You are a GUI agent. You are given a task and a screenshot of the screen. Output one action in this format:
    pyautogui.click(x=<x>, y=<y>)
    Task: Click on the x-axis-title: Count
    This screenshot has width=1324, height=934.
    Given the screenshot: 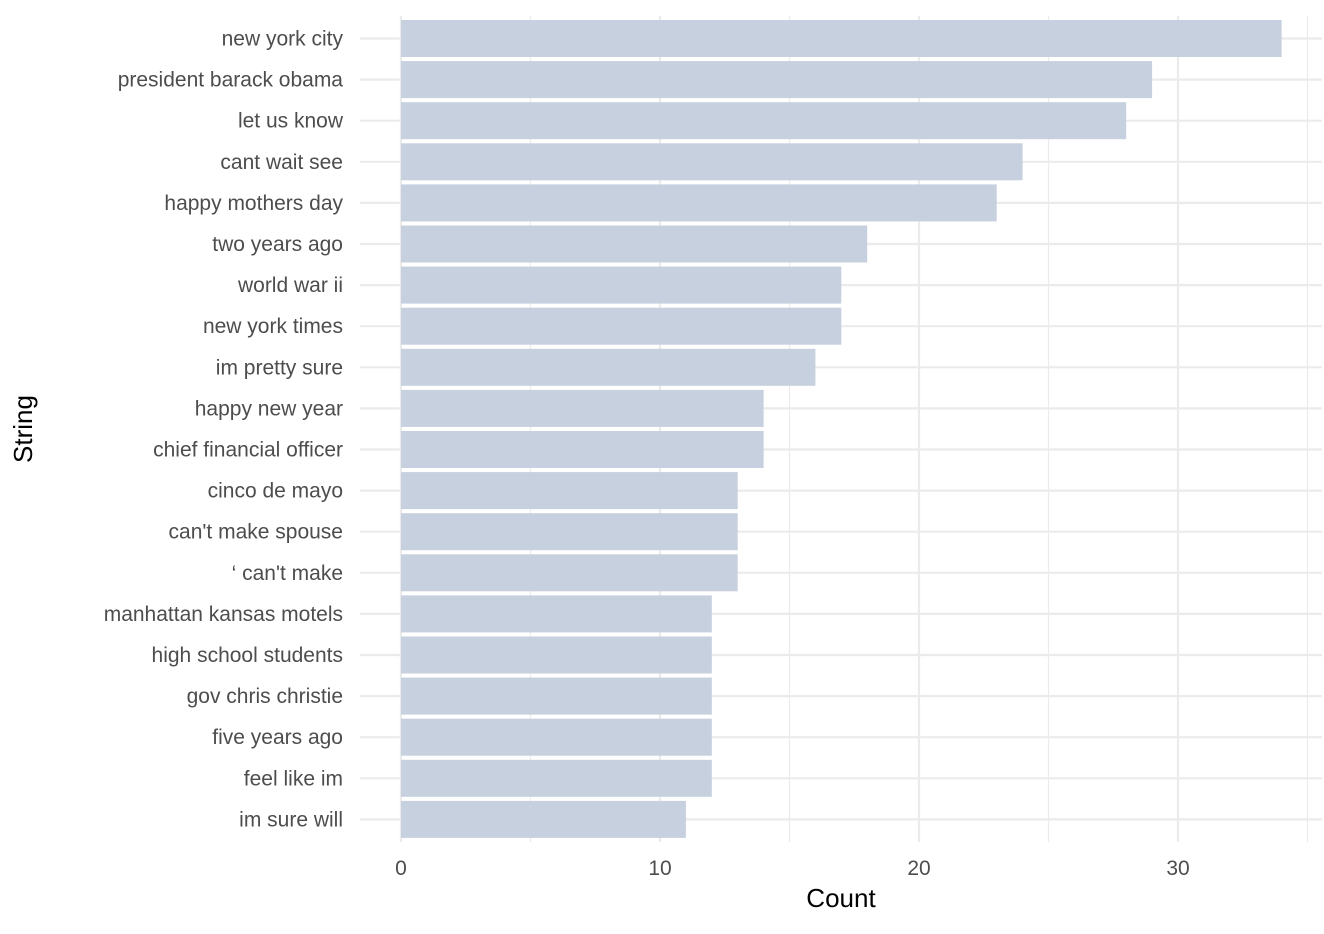 What is the action you would take?
    pyautogui.click(x=841, y=898)
    